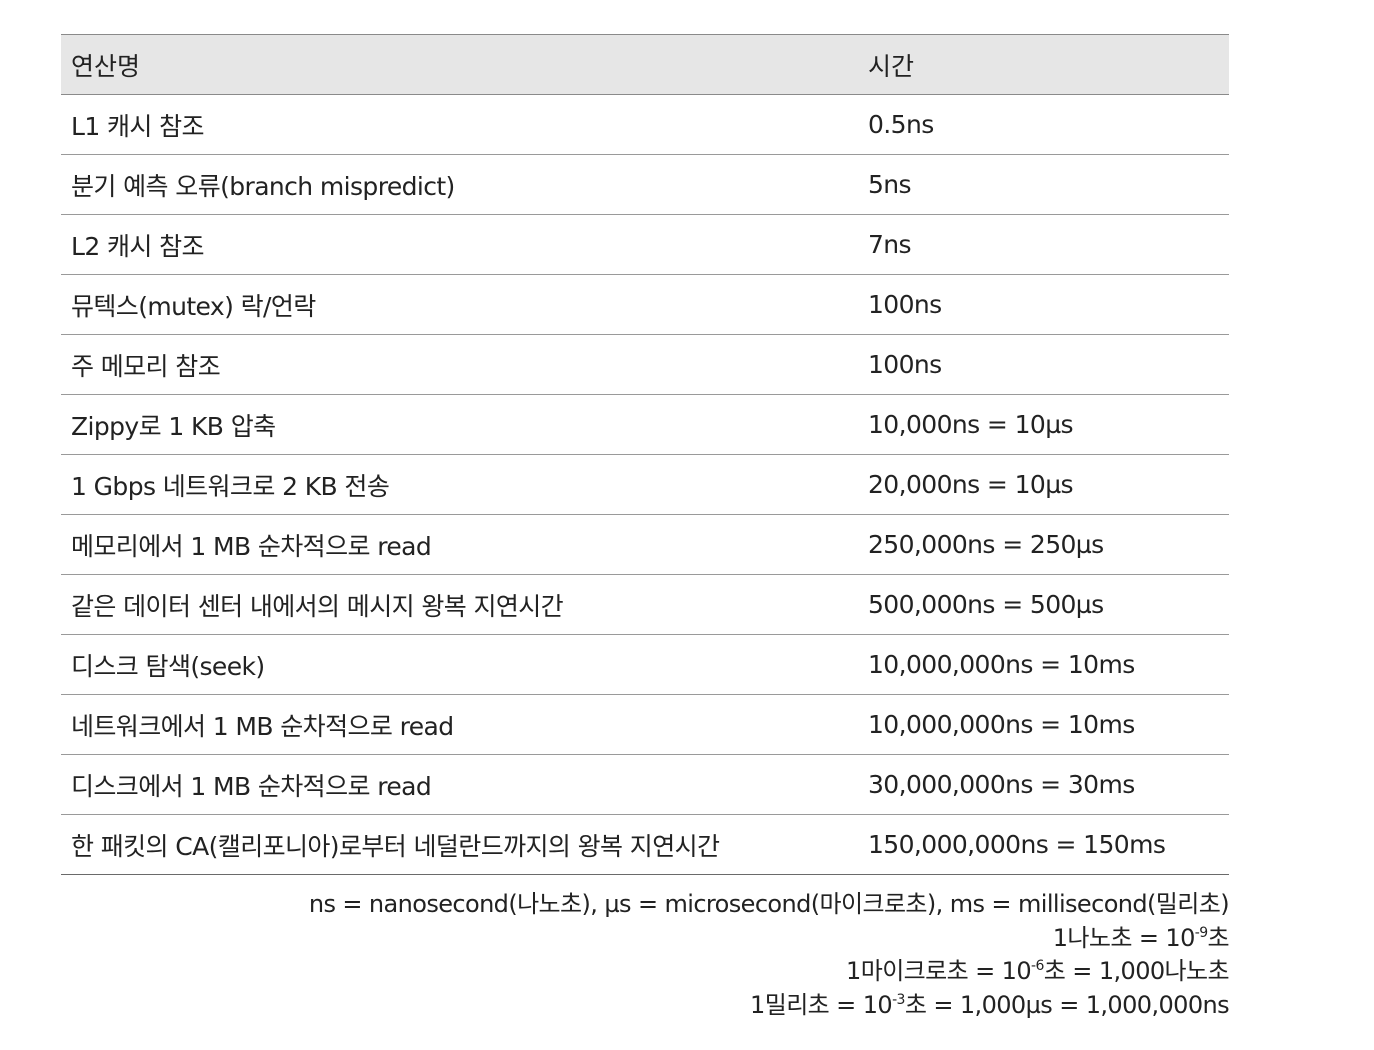 This screenshot has width=1374, height=1050. I want to click on table-header-row: 연산명 시간, so click(645, 64).